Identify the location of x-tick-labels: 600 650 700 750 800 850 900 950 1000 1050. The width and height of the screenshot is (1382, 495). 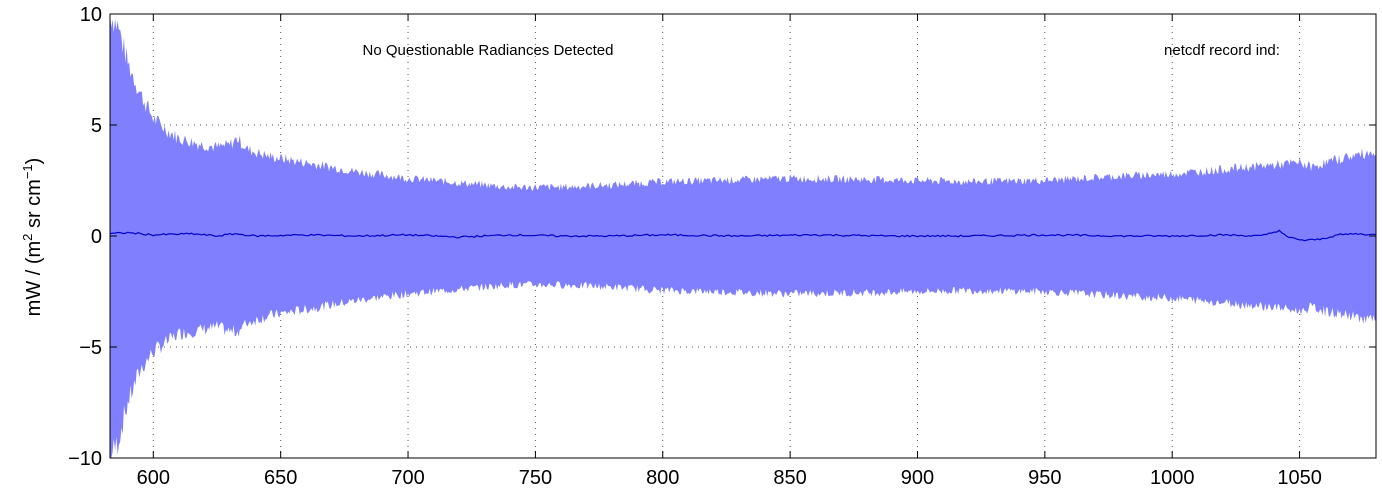
(729, 478).